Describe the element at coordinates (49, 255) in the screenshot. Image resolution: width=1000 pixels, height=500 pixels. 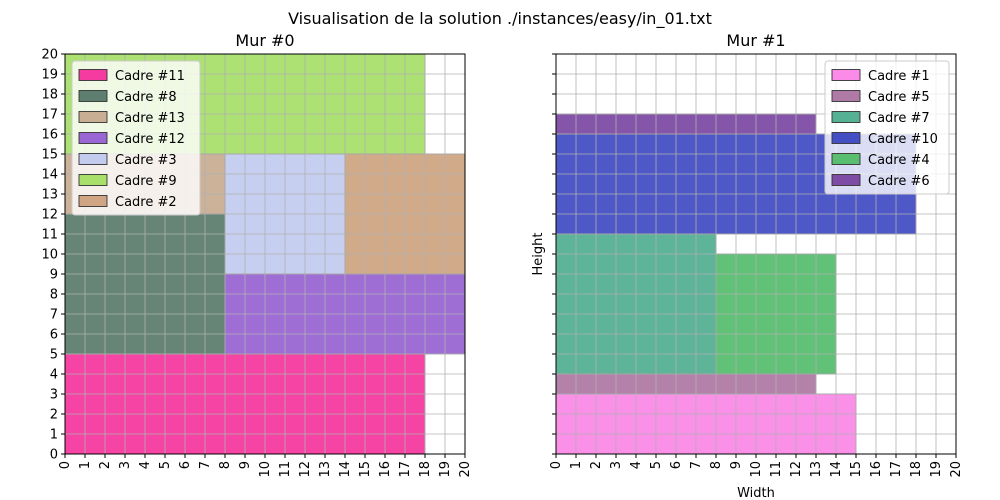
I see `y-tick-label: 10` at that location.